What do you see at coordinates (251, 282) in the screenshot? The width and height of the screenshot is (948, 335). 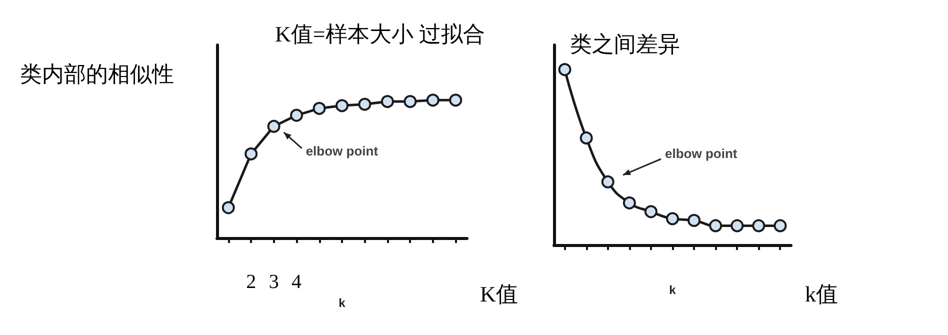 I see `x-tick-label: 2` at bounding box center [251, 282].